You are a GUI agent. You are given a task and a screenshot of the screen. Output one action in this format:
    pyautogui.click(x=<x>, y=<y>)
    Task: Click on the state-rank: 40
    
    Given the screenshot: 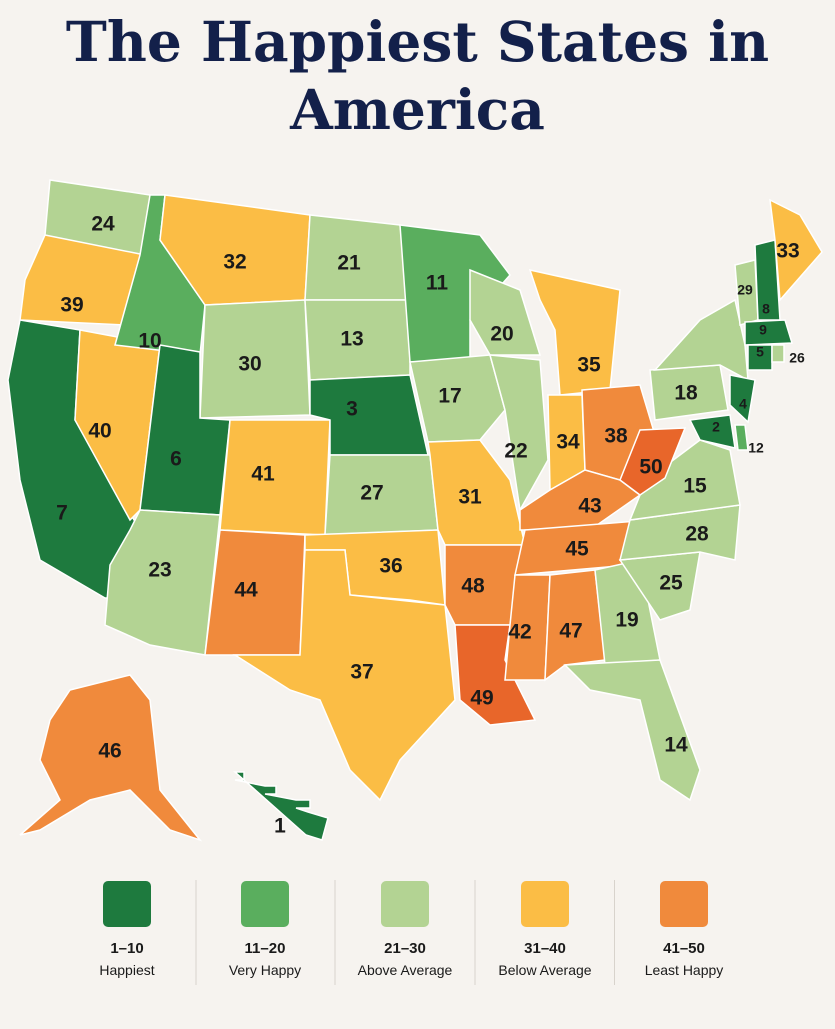 What is the action you would take?
    pyautogui.click(x=99, y=431)
    